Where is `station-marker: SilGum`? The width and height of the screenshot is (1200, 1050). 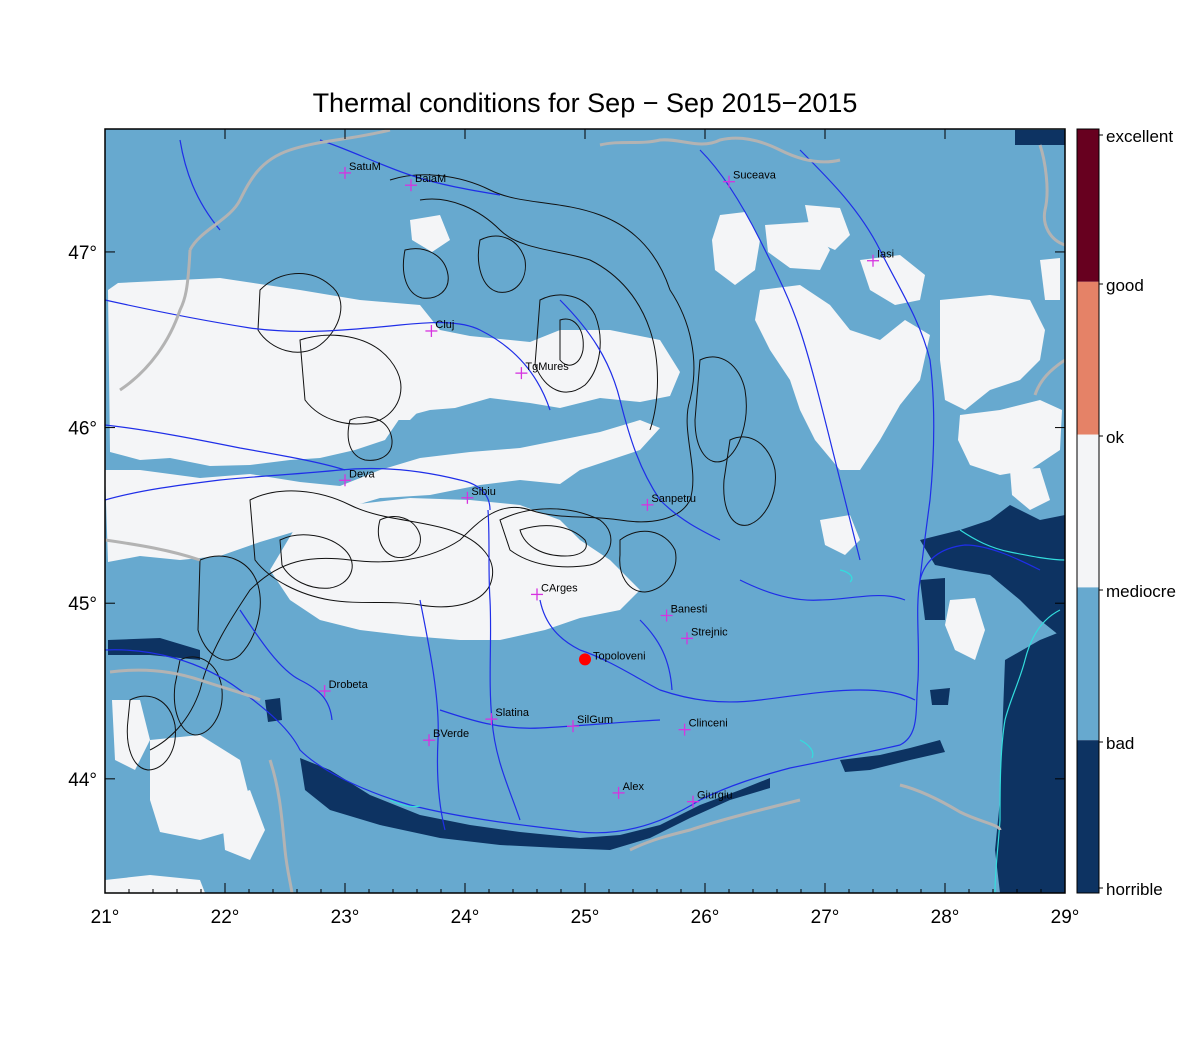 station-marker: SilGum is located at coordinates (590, 723).